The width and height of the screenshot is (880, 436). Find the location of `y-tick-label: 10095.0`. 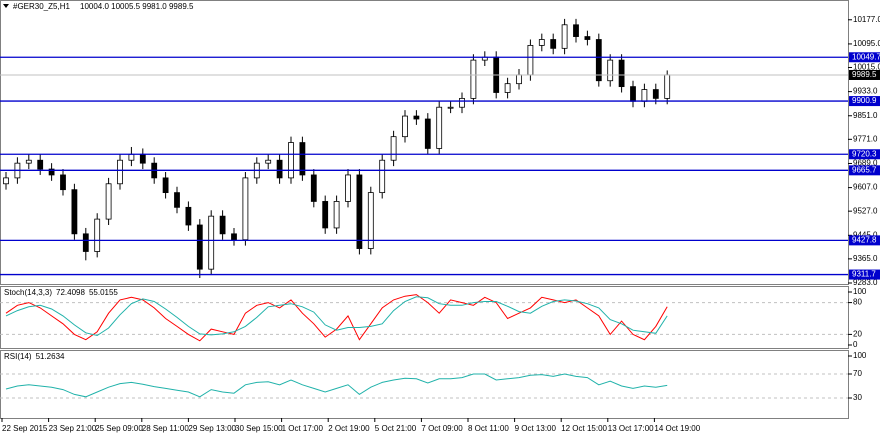

y-tick-label: 10095.0 is located at coordinates (866, 43).